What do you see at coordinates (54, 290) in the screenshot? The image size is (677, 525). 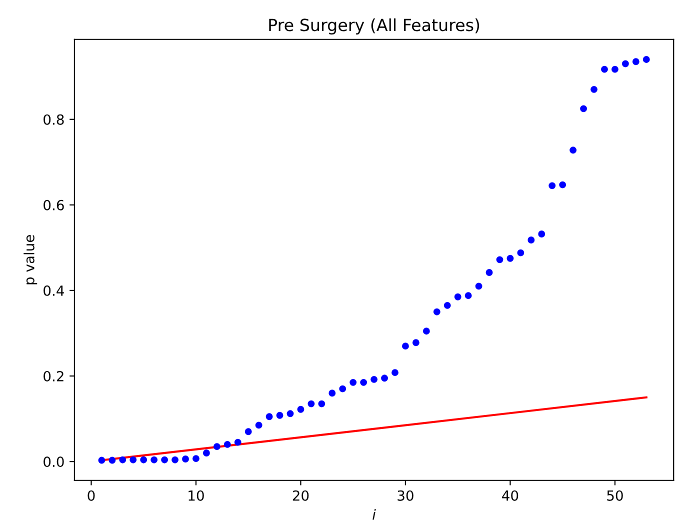 I see `y-tick-label: 0.4` at bounding box center [54, 290].